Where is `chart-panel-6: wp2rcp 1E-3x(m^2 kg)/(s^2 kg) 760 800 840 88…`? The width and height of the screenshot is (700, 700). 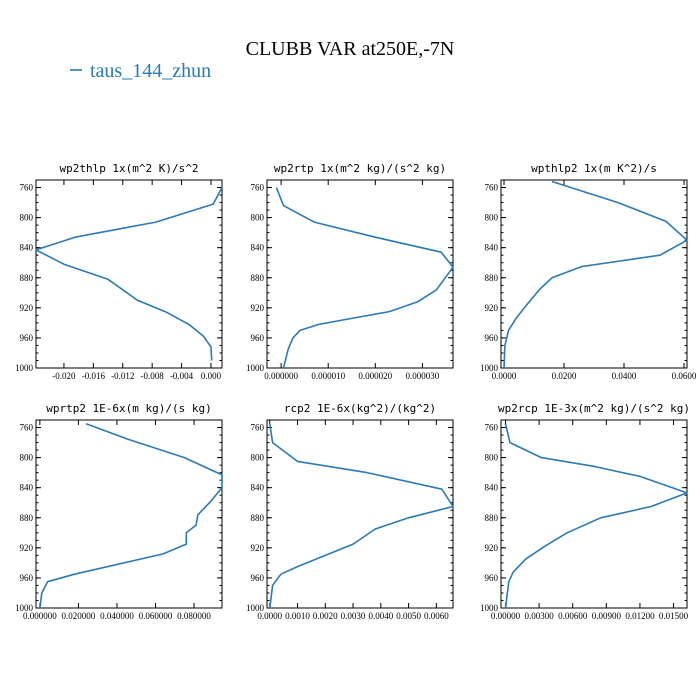 chart-panel-6: wp2rcp 1E-3x(m^2 kg)/(s^2 kg) 760 800 840 88… is located at coordinates (585, 511).